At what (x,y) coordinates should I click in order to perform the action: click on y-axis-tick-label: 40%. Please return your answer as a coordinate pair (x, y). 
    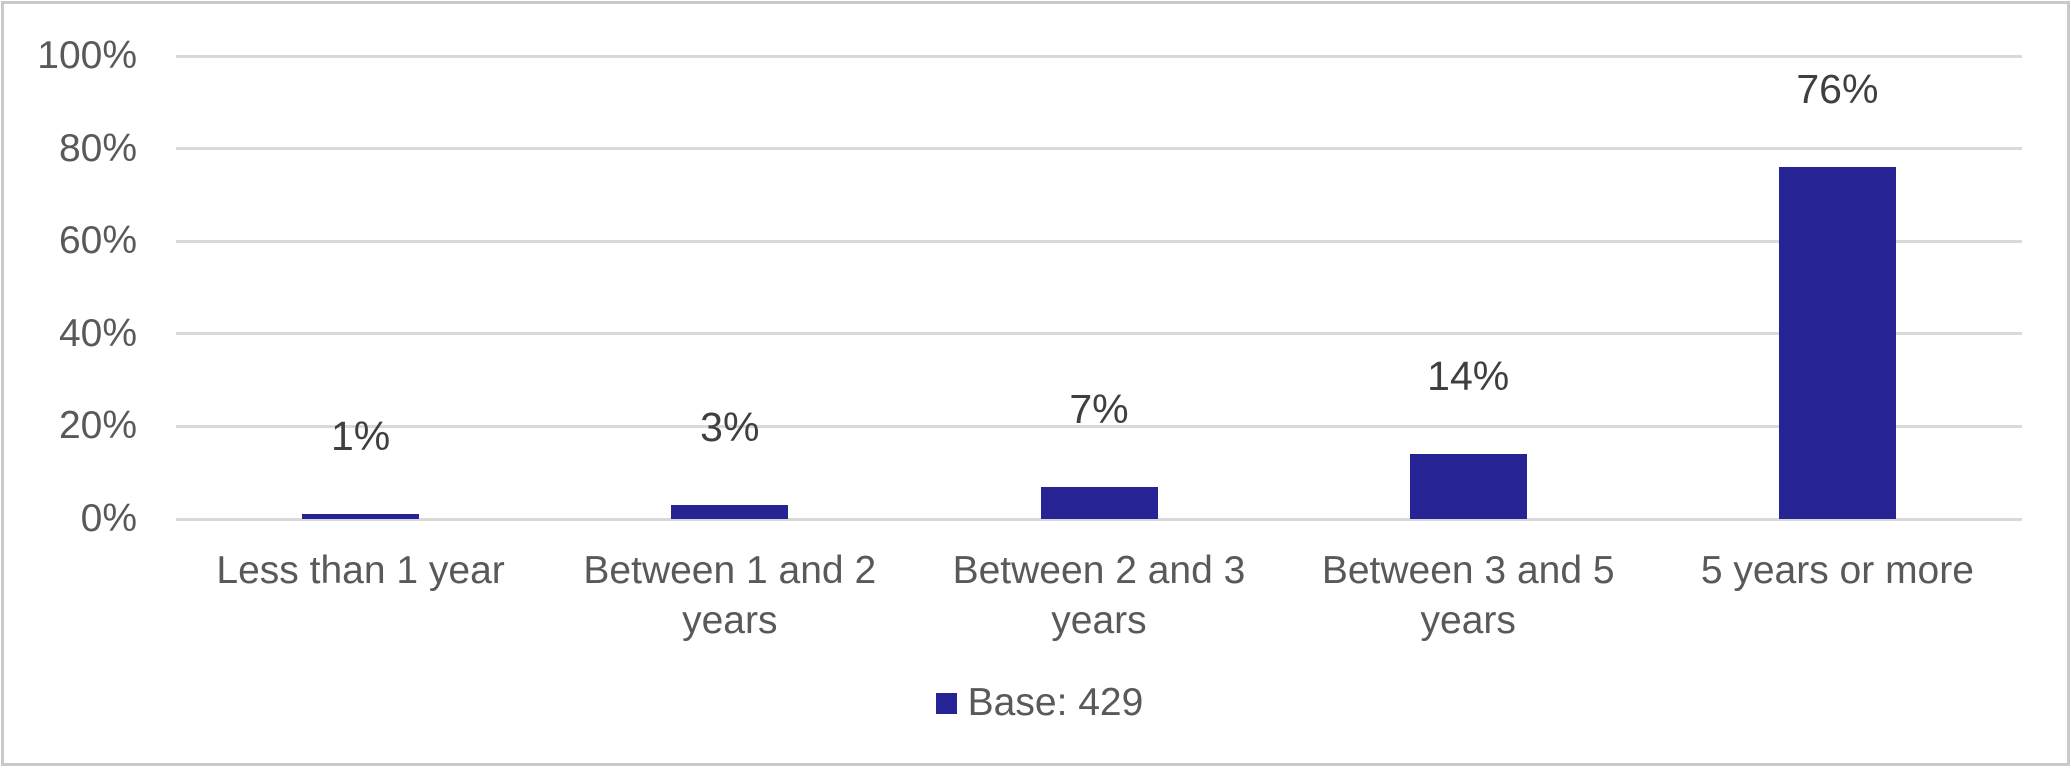
    Looking at the image, I should click on (97, 333).